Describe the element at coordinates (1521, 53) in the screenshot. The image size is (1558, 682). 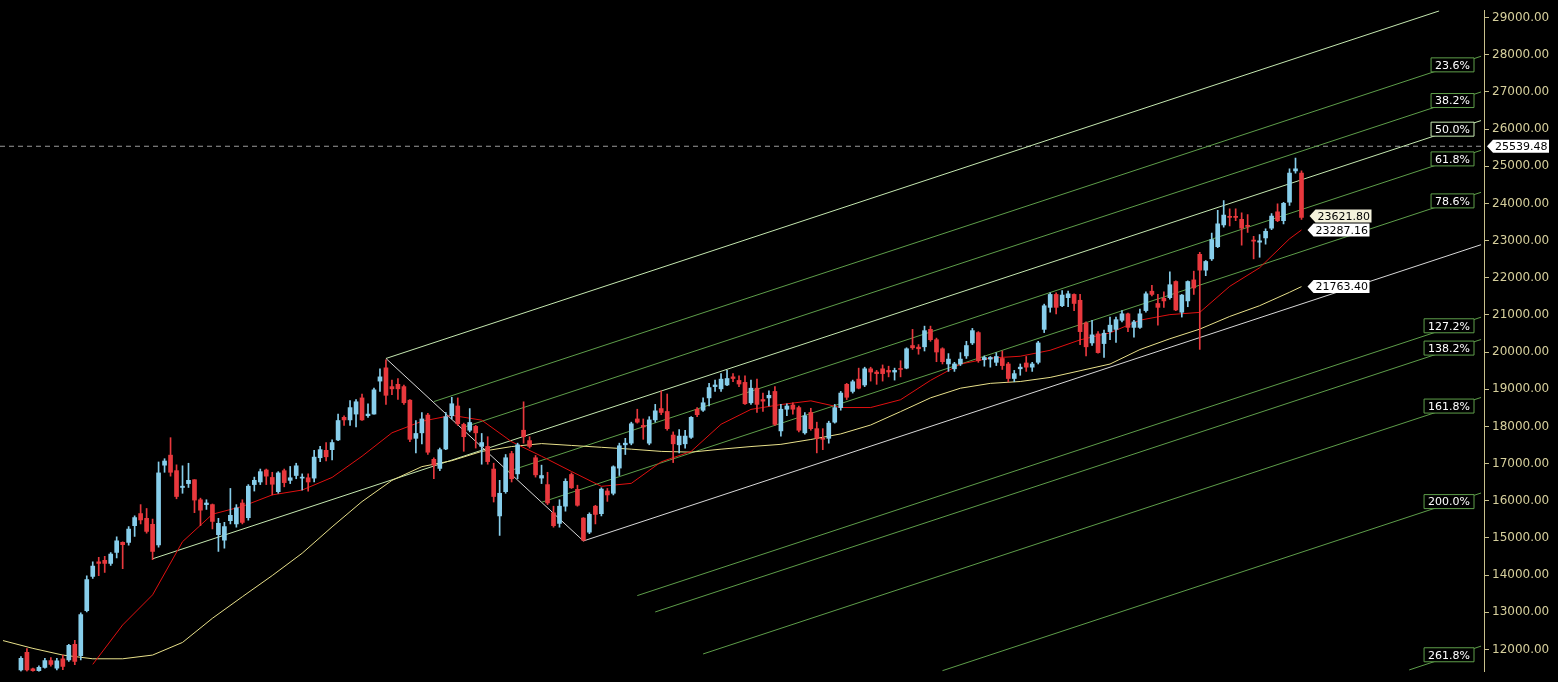
I see `y-tick-label: 28000.00` at that location.